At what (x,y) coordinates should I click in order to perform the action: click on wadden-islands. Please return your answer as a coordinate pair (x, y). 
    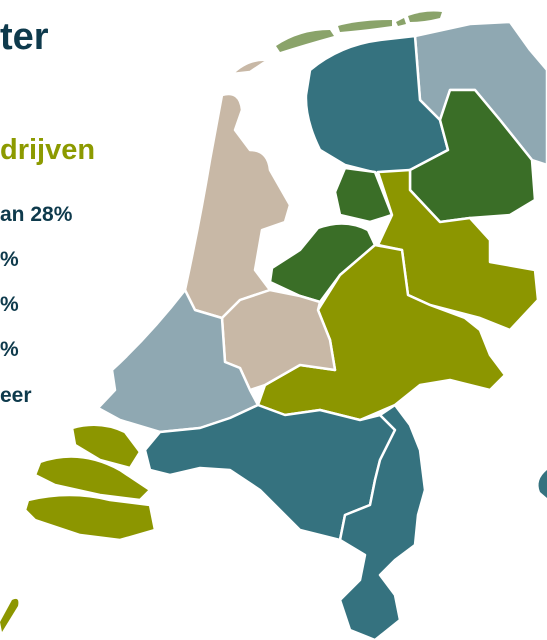
    Looking at the image, I should click on (359, 31).